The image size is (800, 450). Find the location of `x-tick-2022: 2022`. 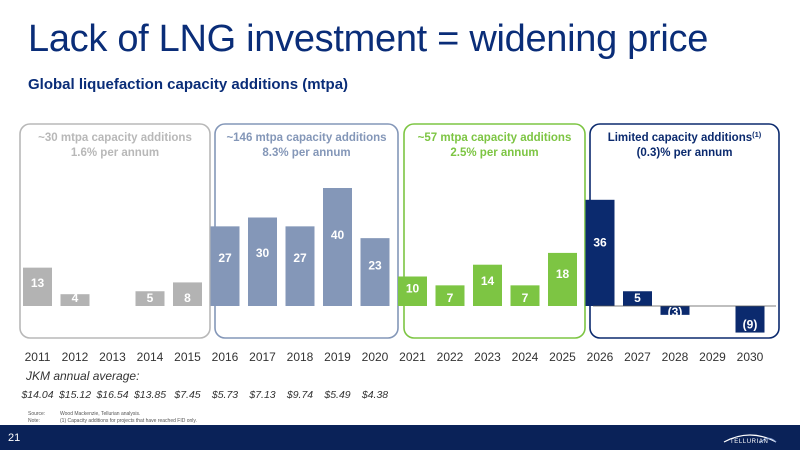

x-tick-2022: 2022 is located at coordinates (450, 357).